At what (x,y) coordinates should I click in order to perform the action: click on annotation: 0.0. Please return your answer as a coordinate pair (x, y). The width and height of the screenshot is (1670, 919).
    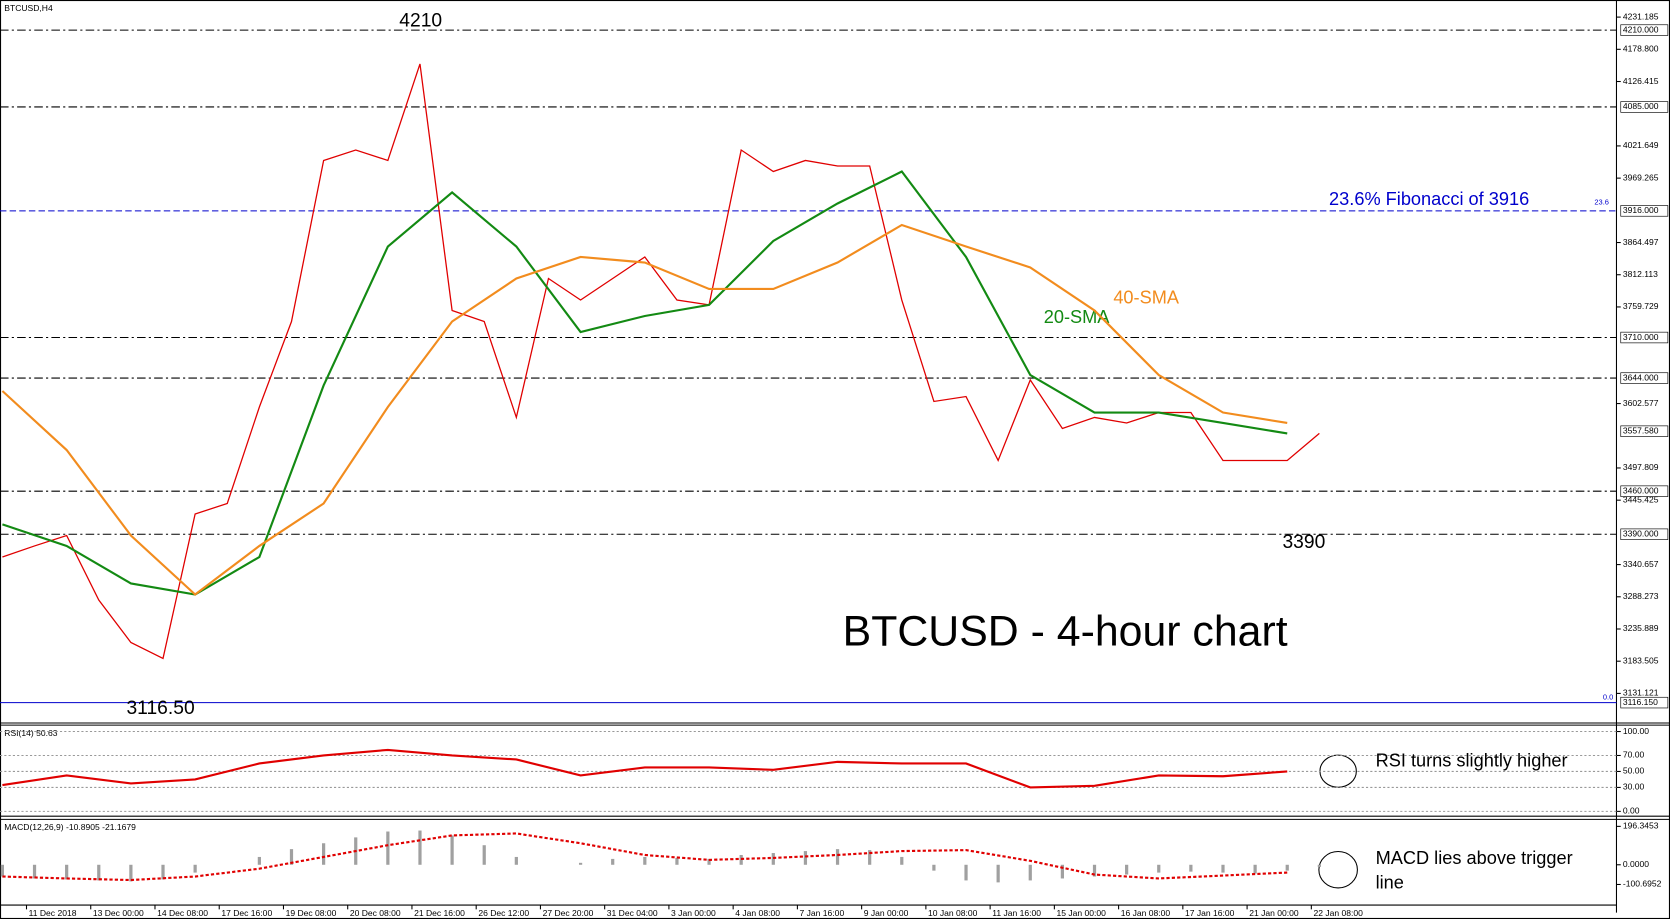
    Looking at the image, I should click on (1608, 696).